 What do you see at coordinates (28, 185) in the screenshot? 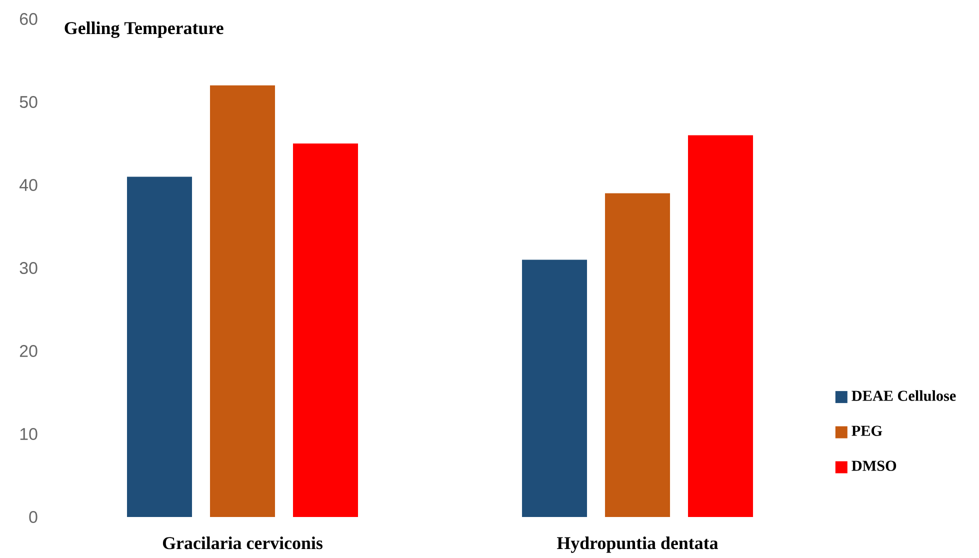
I see `y-tick-label: 40` at bounding box center [28, 185].